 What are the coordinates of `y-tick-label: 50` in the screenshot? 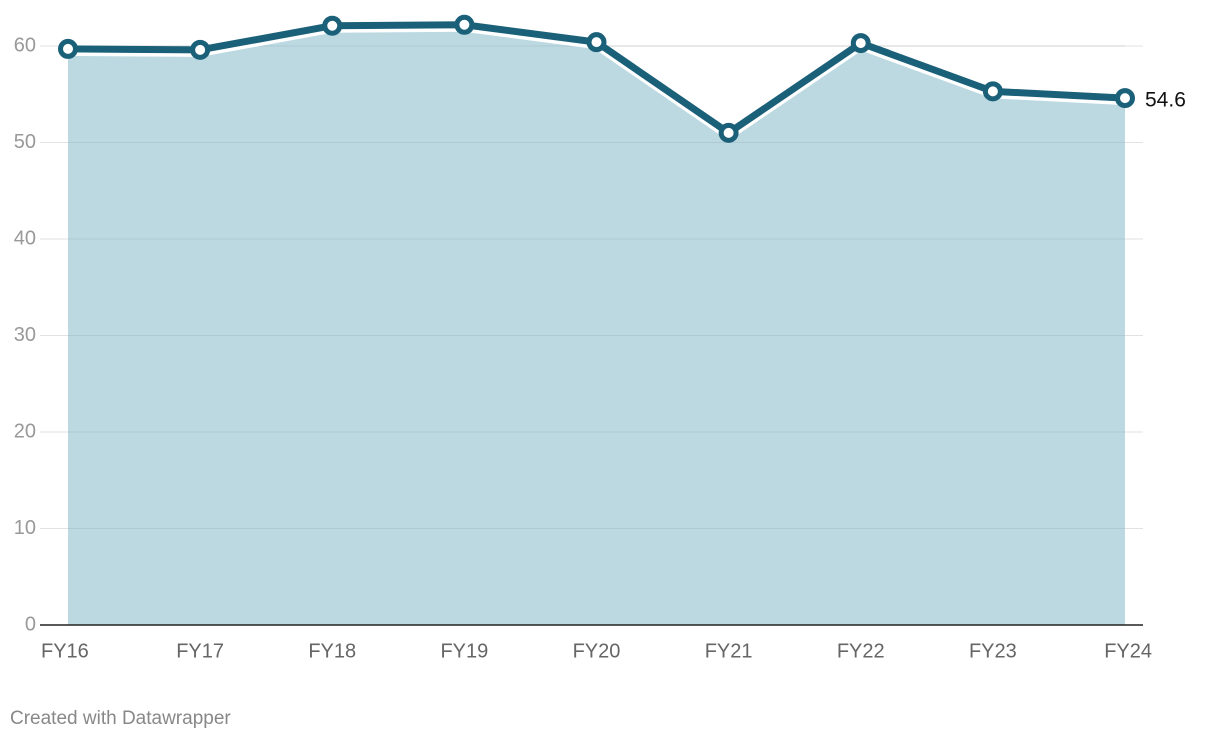 It's located at (25, 142).